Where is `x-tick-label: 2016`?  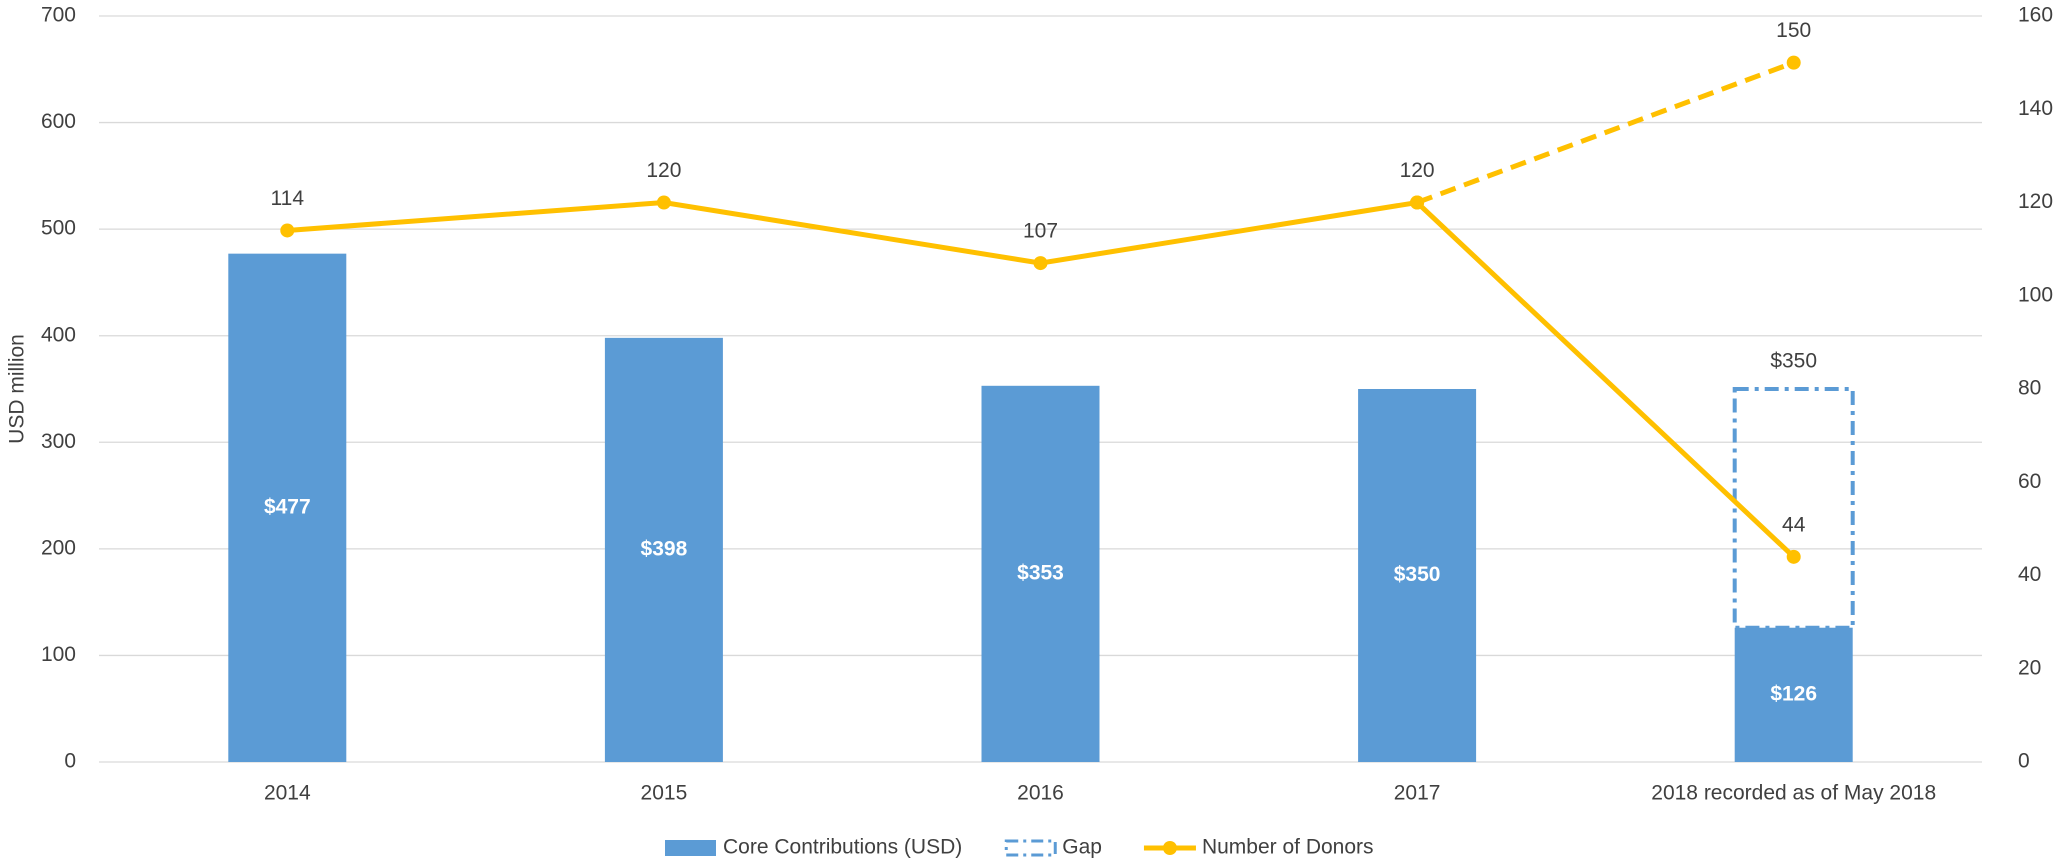
x-tick-label: 2016 is located at coordinates (1040, 793).